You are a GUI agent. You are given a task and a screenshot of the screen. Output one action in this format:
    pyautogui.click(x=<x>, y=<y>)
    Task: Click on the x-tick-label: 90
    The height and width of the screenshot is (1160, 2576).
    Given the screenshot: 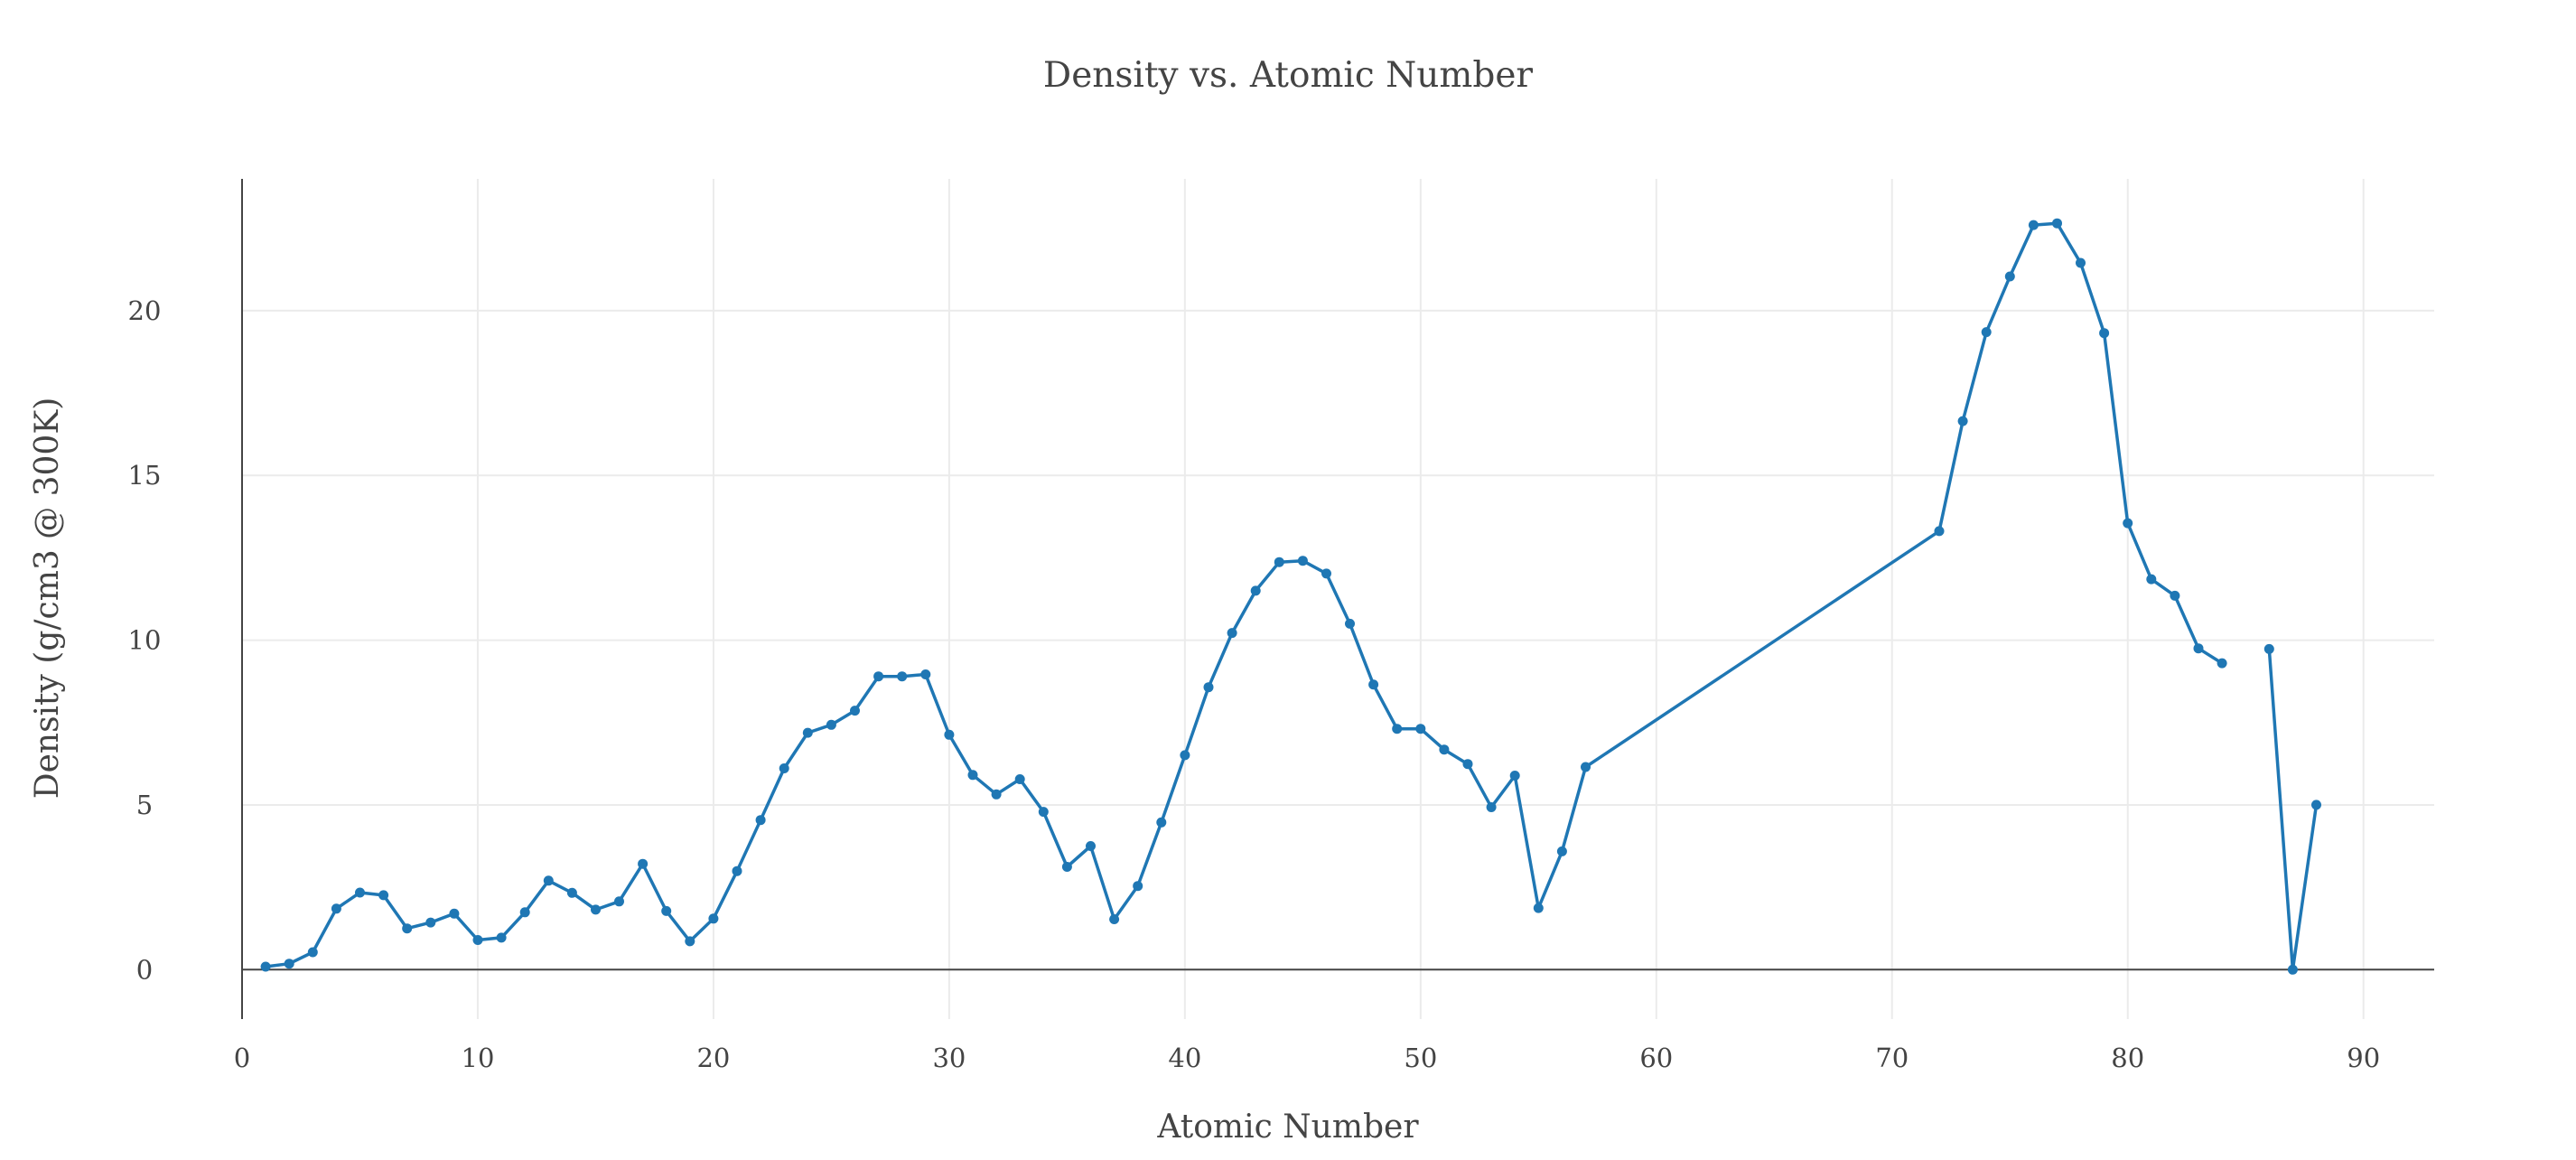 What is the action you would take?
    pyautogui.click(x=2363, y=1058)
    